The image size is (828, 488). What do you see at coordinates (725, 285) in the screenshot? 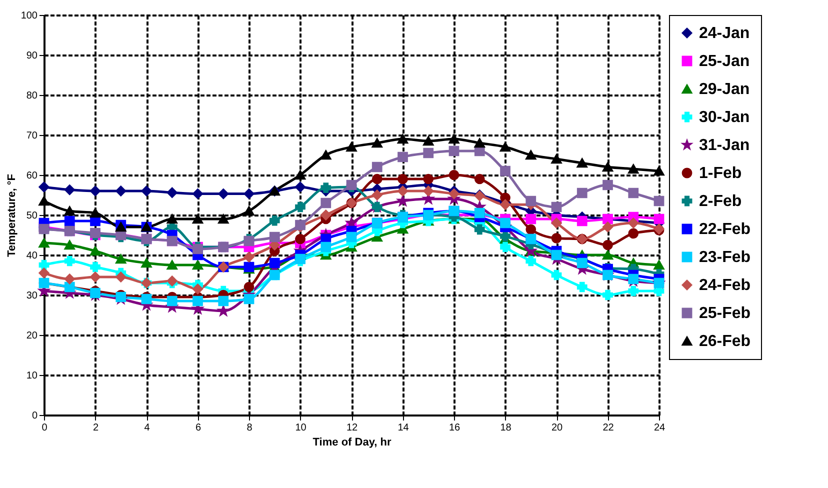
I see `legend-label: 24-Feb` at bounding box center [725, 285].